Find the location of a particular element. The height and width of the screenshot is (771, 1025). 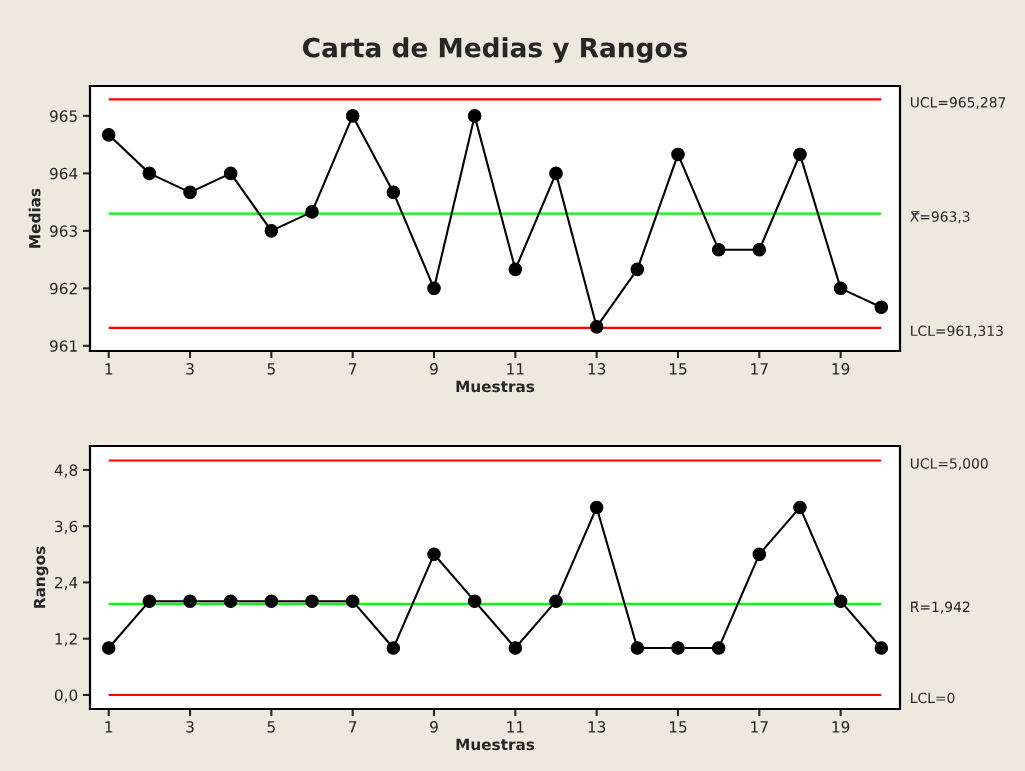

ref-line-label: UCL=5,000 is located at coordinates (949, 464).